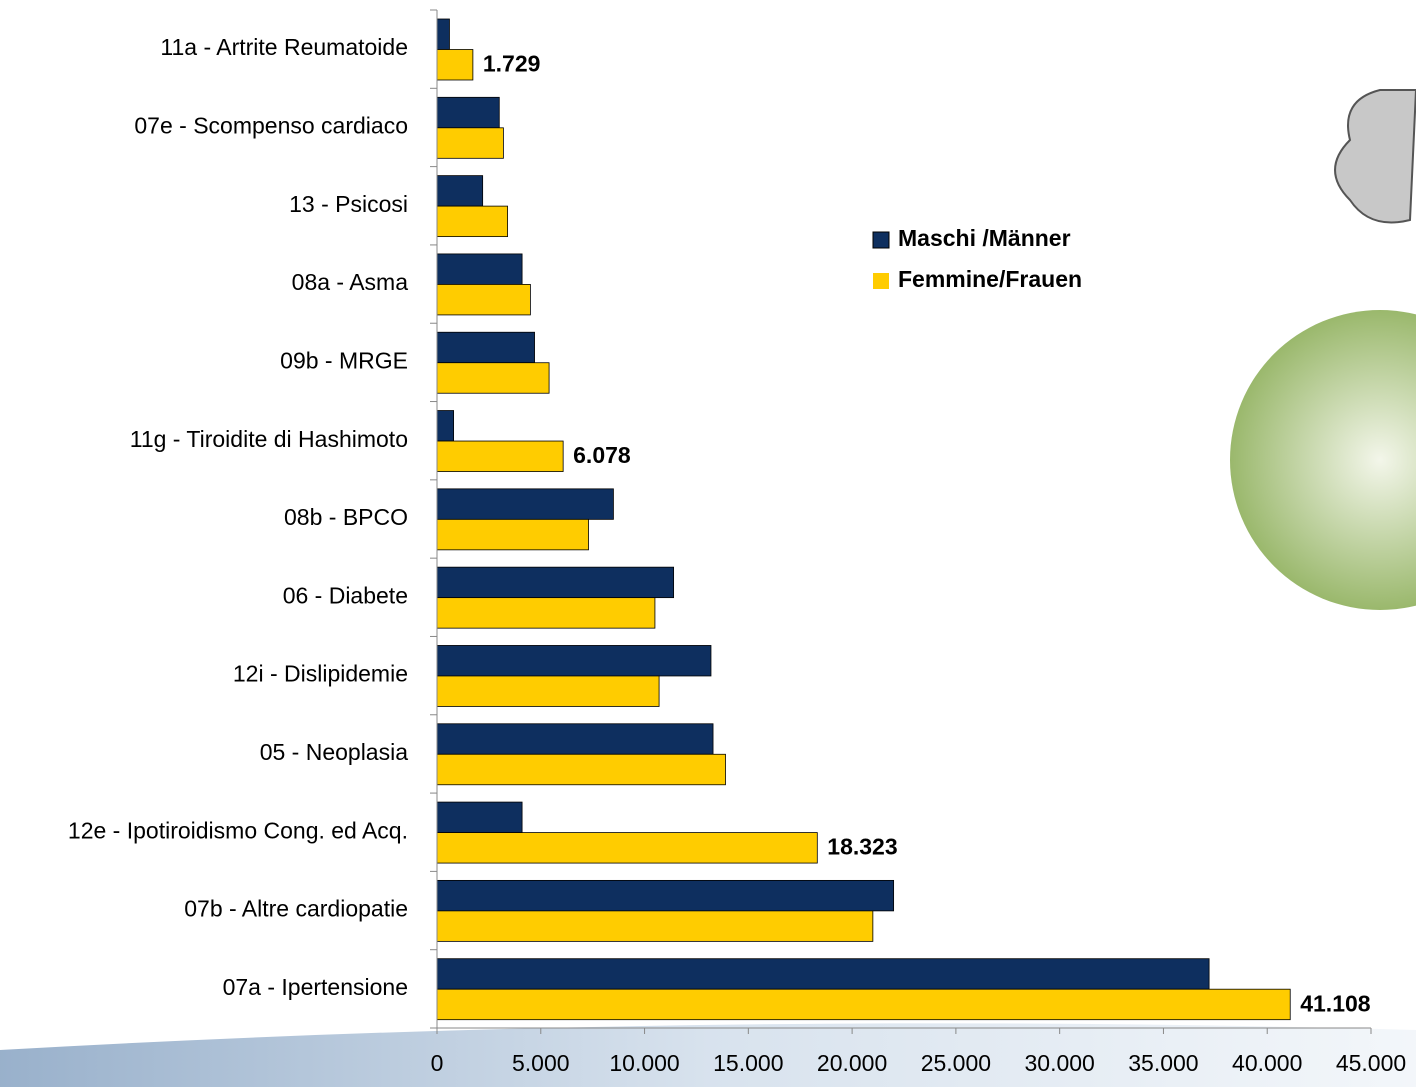  What do you see at coordinates (1059, 1063) in the screenshot?
I see `x-tick-label: 30.000` at bounding box center [1059, 1063].